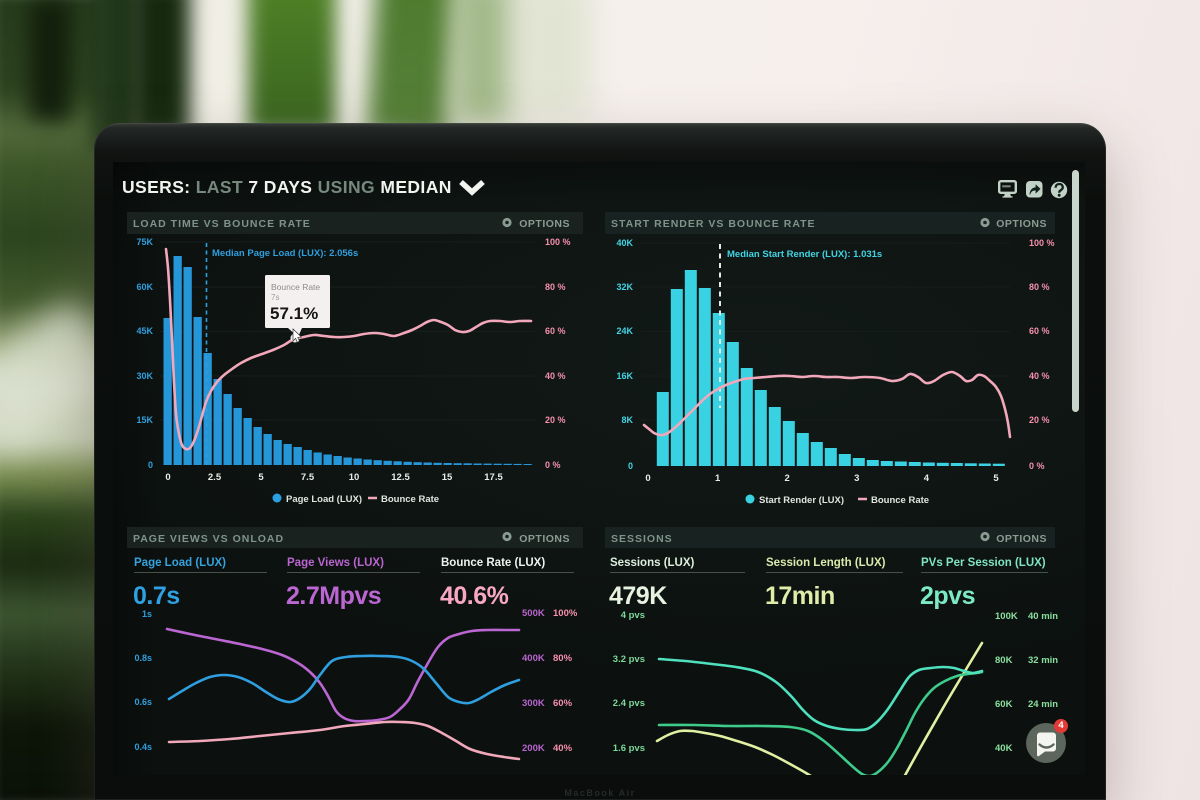 This screenshot has width=1200, height=800. What do you see at coordinates (143, 702) in the screenshot?
I see `svg-text: 0.6s` at bounding box center [143, 702].